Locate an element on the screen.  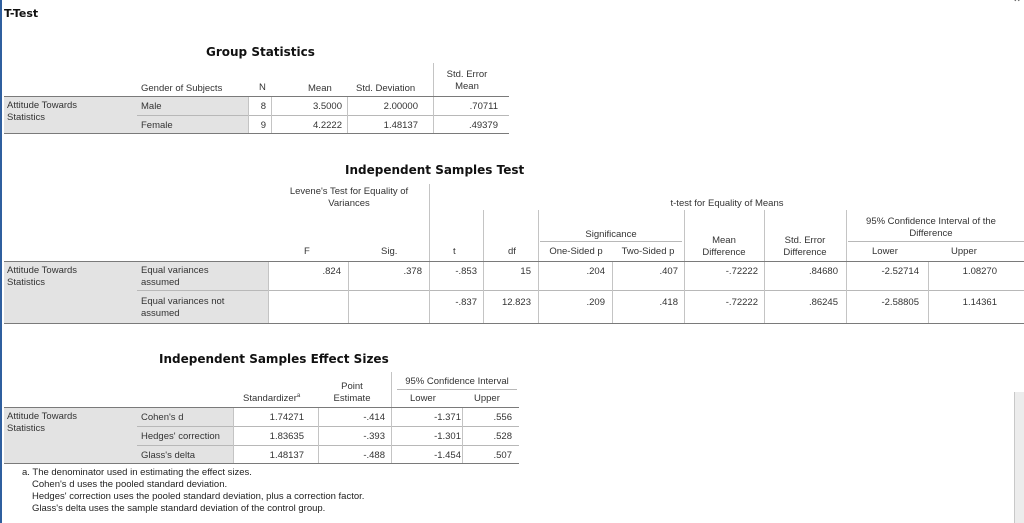
cell-upper: 1.14361 is located at coordinates (979, 302).